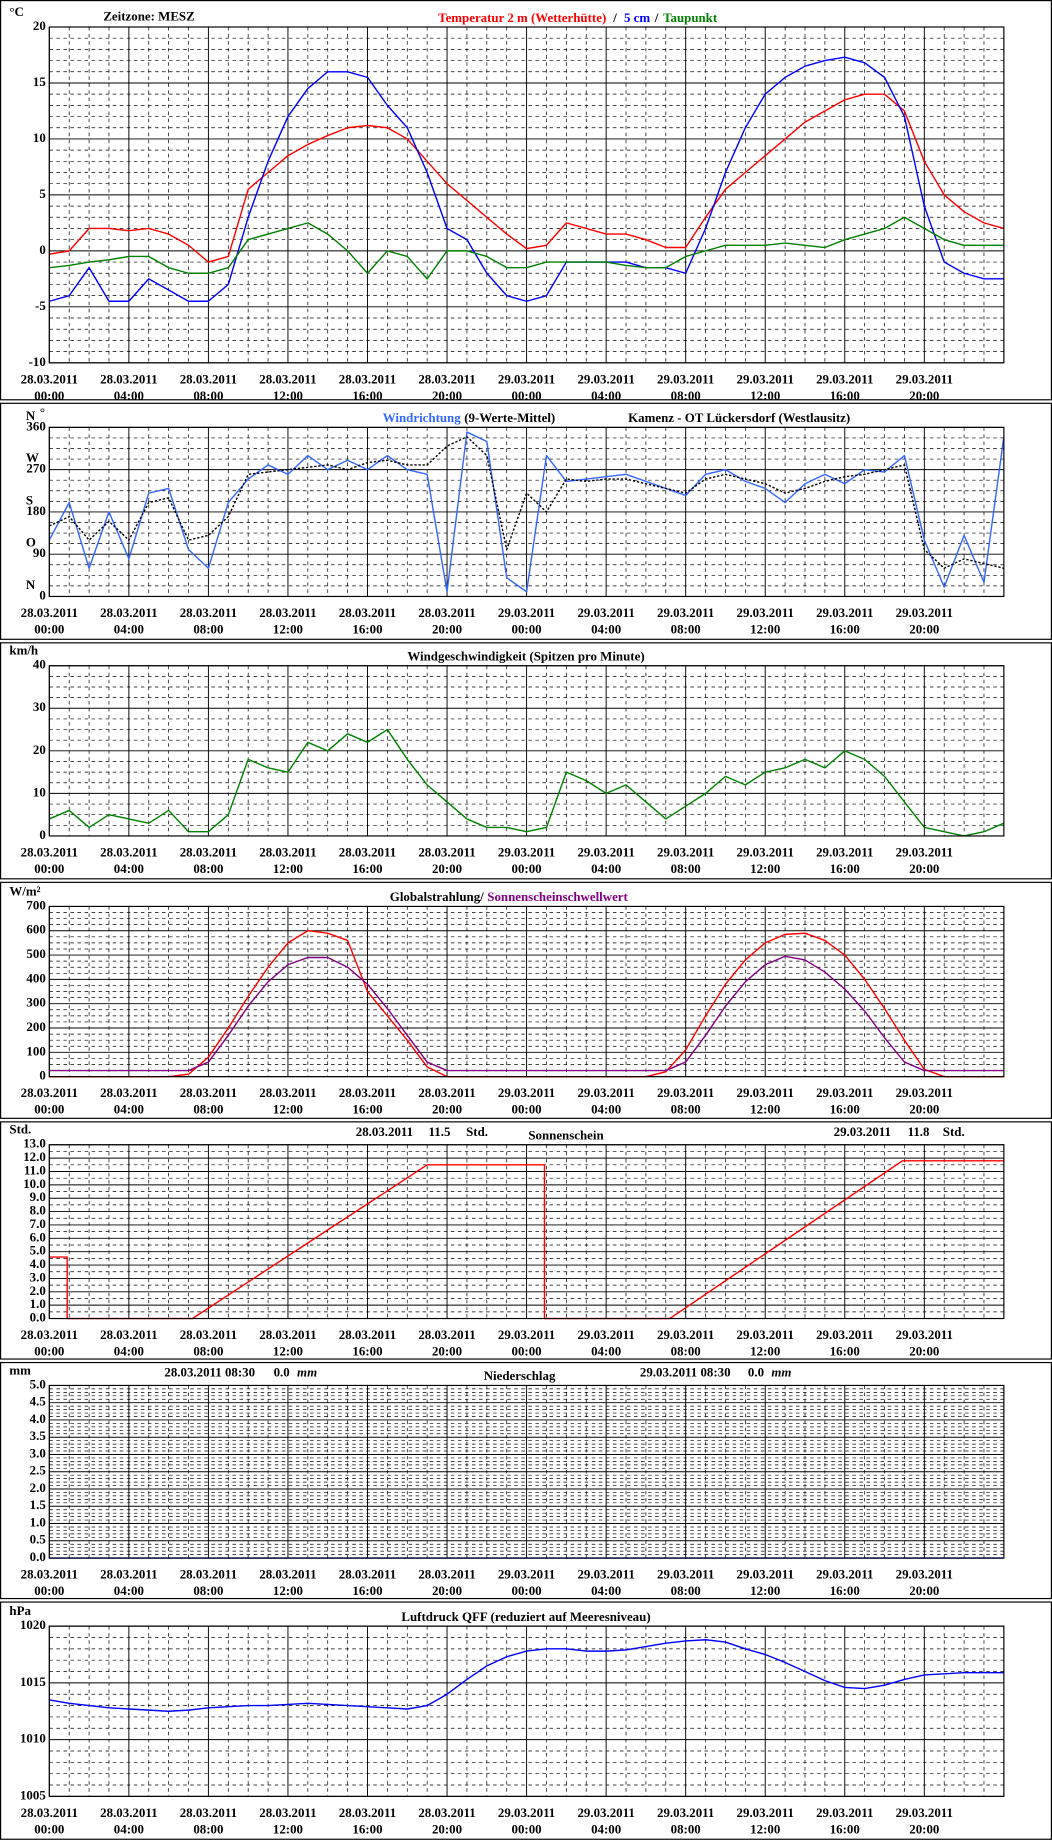  Describe the element at coordinates (39, 25) in the screenshot. I see `y-tick-label: 20` at that location.